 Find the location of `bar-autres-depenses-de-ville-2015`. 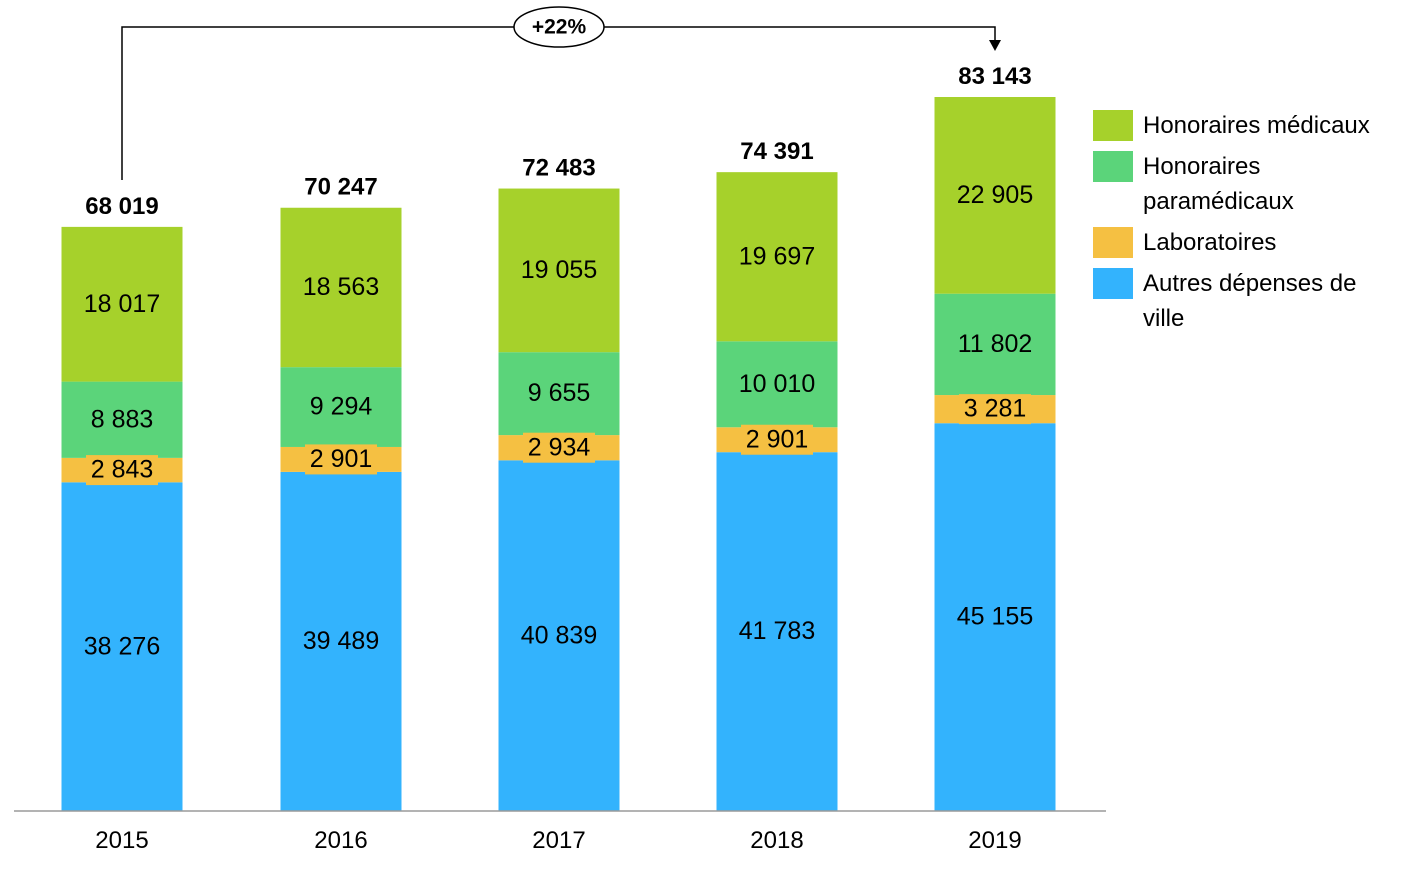

bar-autres-depenses-de-ville-2015 is located at coordinates (122, 646).